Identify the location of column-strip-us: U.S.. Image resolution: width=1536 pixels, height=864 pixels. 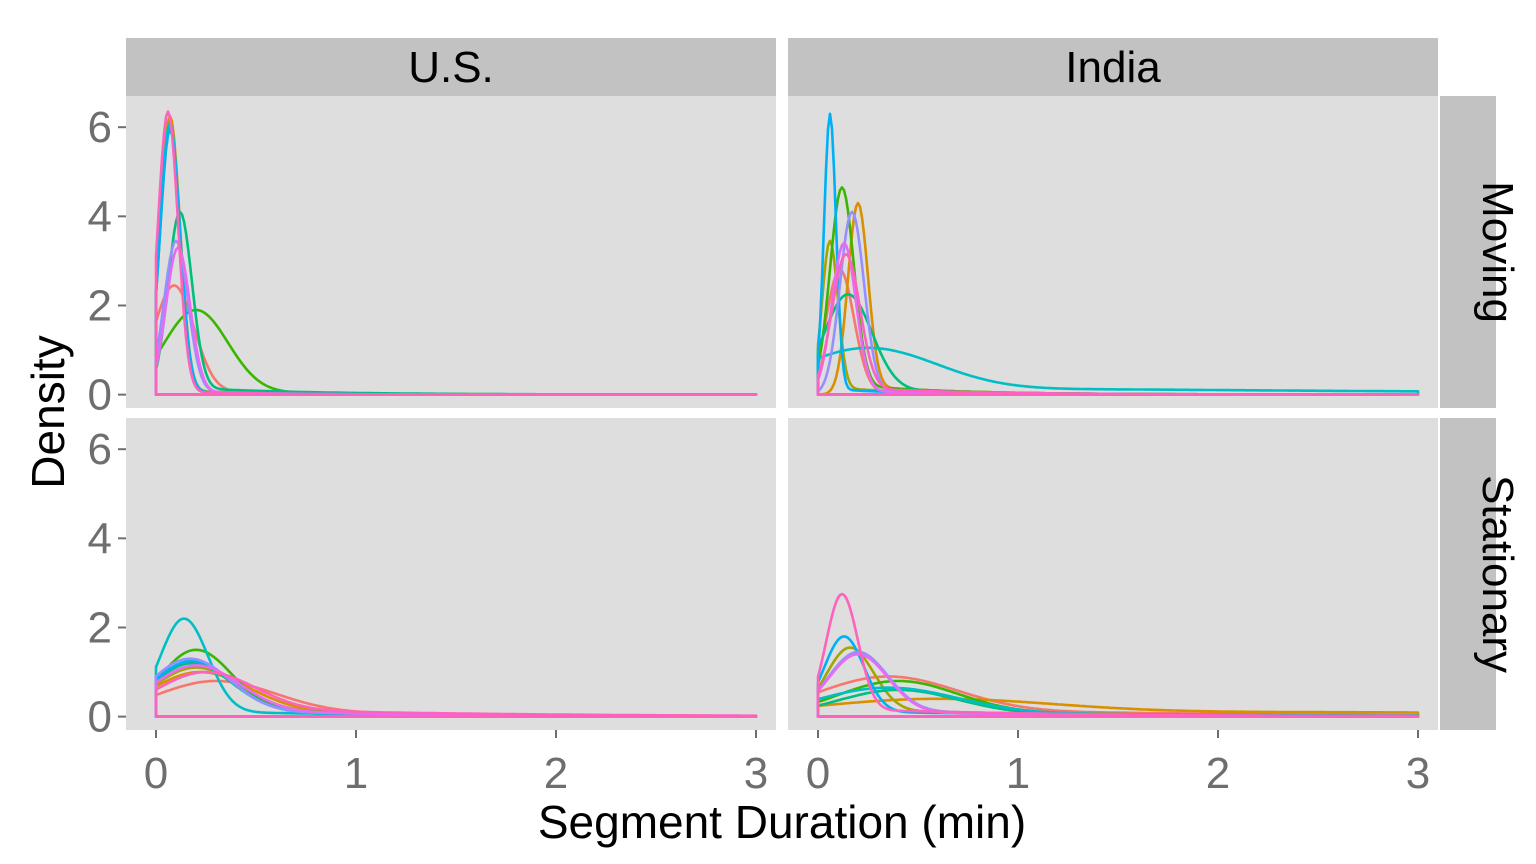
(451, 67).